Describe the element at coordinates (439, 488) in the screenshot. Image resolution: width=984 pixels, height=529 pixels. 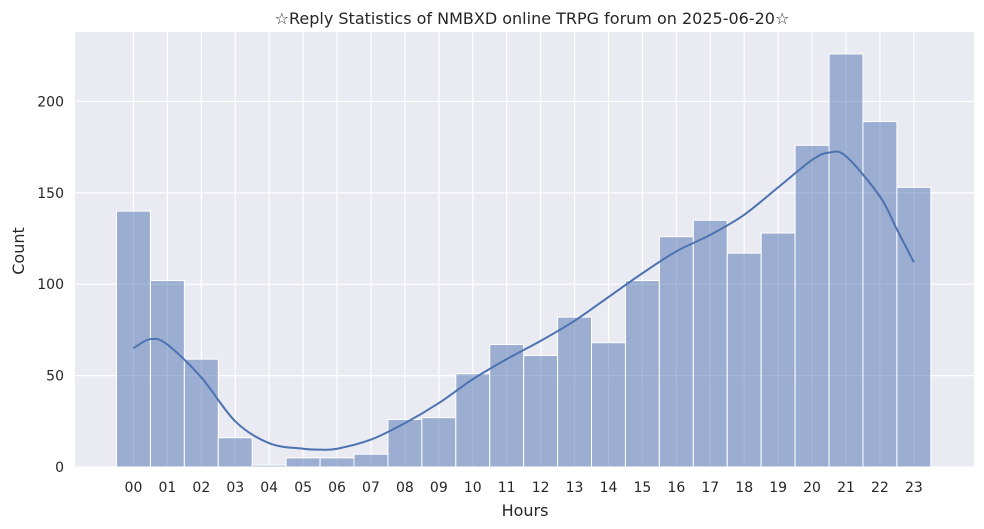
I see `x-tick-label: 09` at that location.